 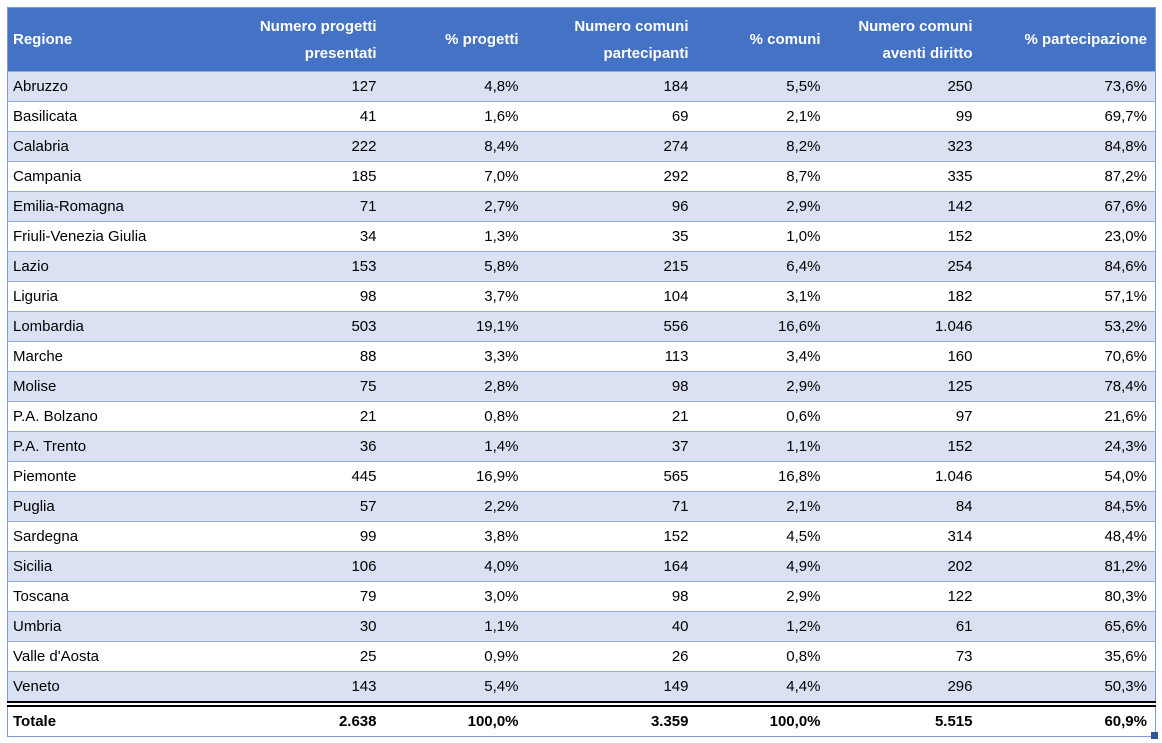 What do you see at coordinates (115, 416) in the screenshot?
I see `region-name-cell: P.A. Bolzano` at bounding box center [115, 416].